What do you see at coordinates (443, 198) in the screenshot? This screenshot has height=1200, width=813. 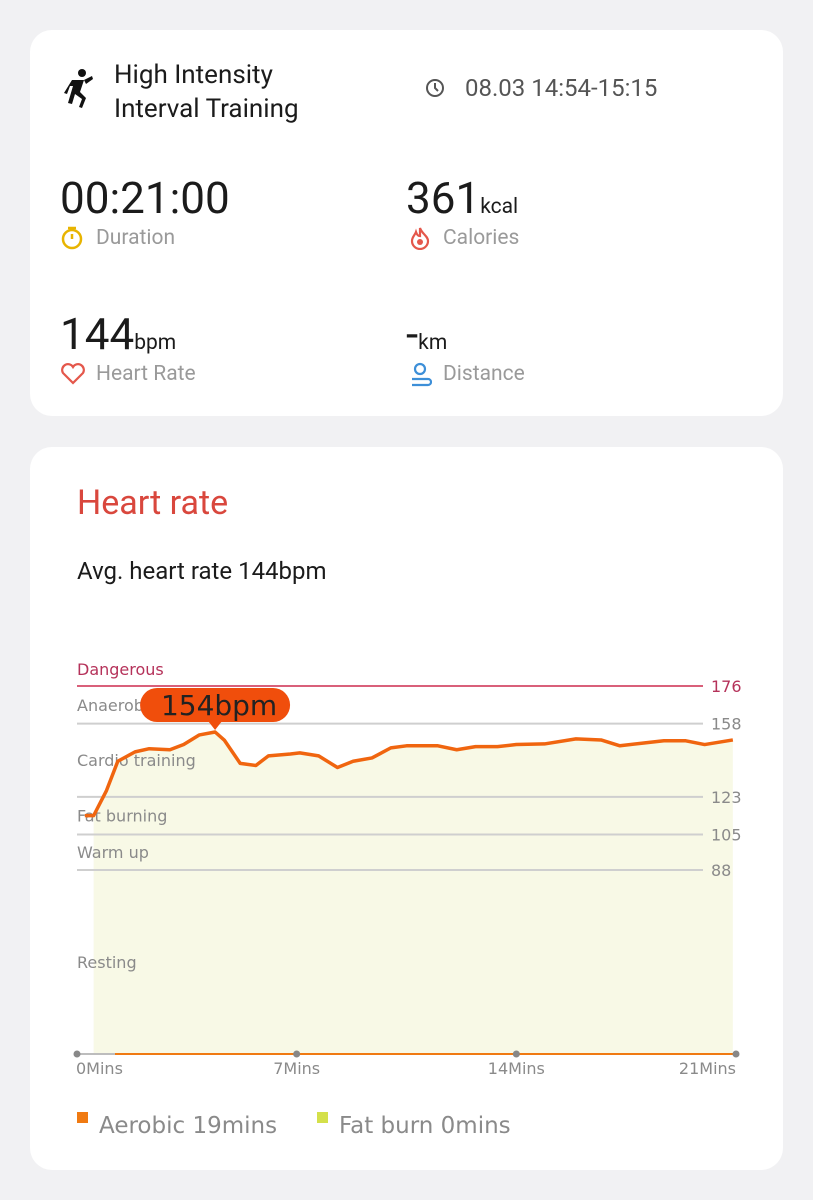 I see `stat-value: 361` at bounding box center [443, 198].